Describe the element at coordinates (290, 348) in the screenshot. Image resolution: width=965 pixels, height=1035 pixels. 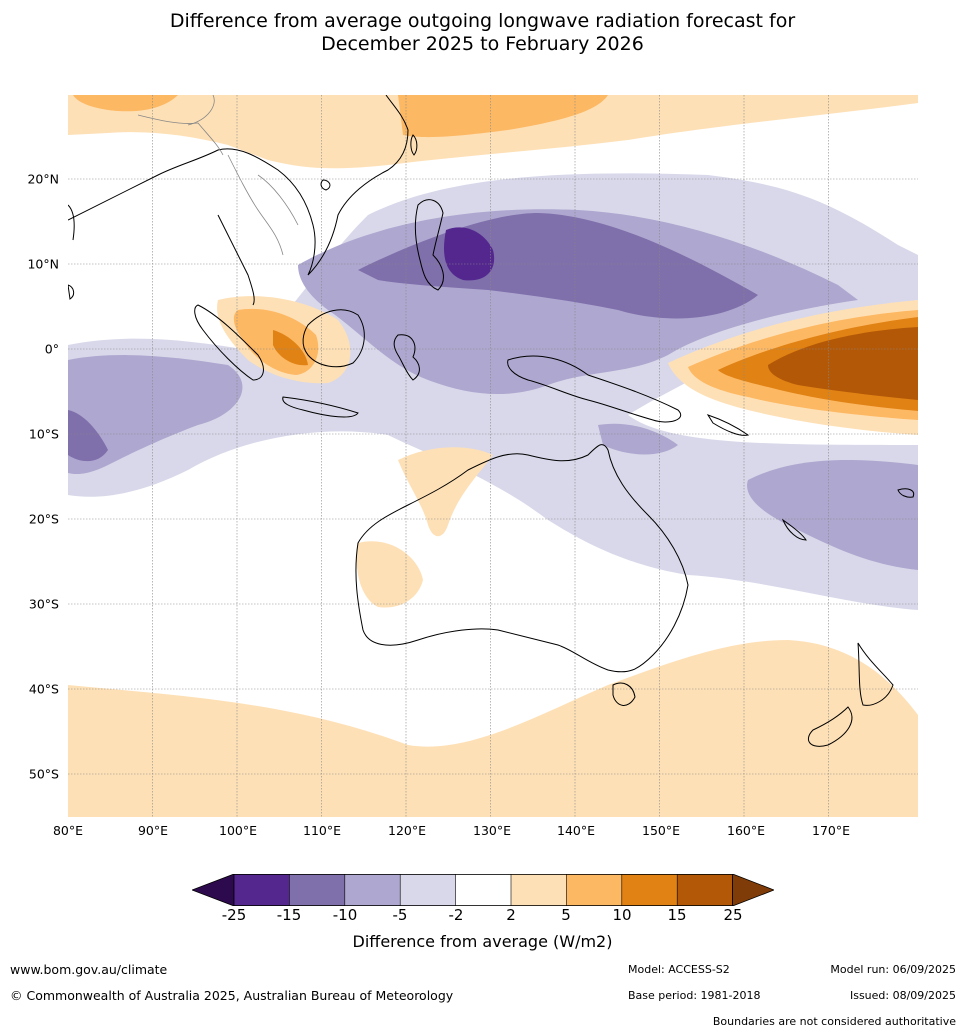
I see `pos-anomaly-maritime-core` at that location.